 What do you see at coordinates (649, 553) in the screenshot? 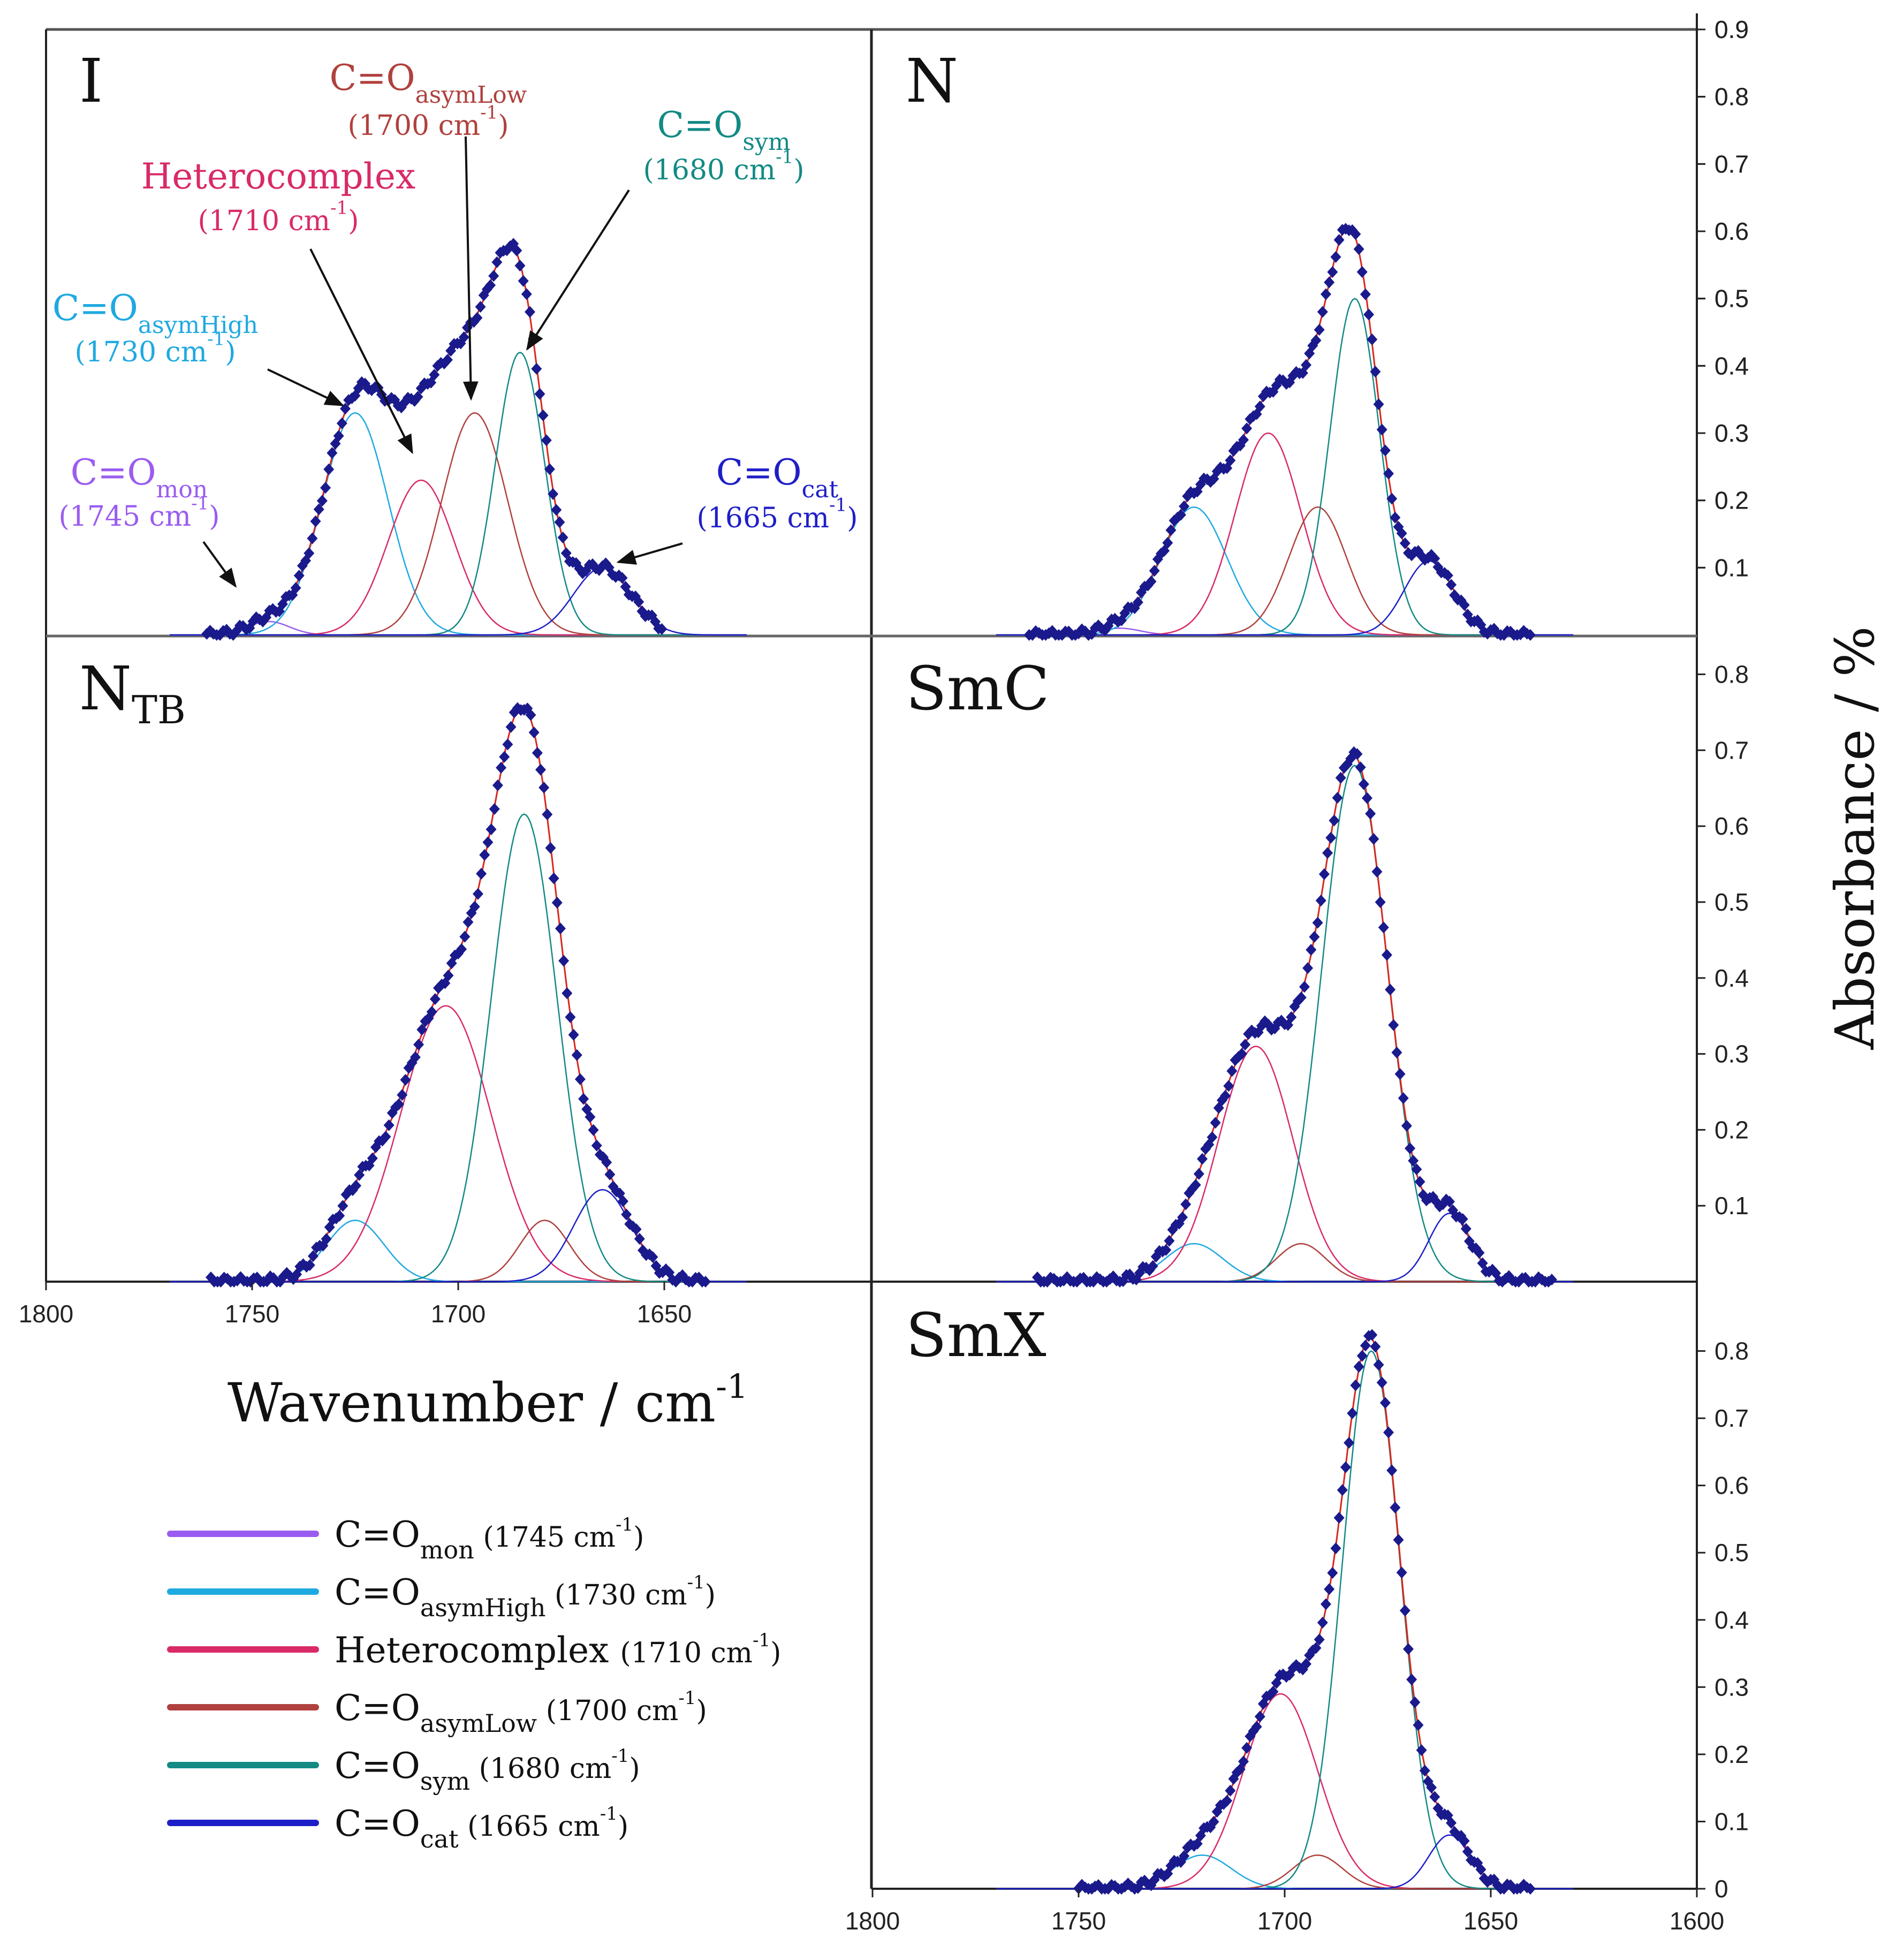
I see `annotation-cat-arrow` at bounding box center [649, 553].